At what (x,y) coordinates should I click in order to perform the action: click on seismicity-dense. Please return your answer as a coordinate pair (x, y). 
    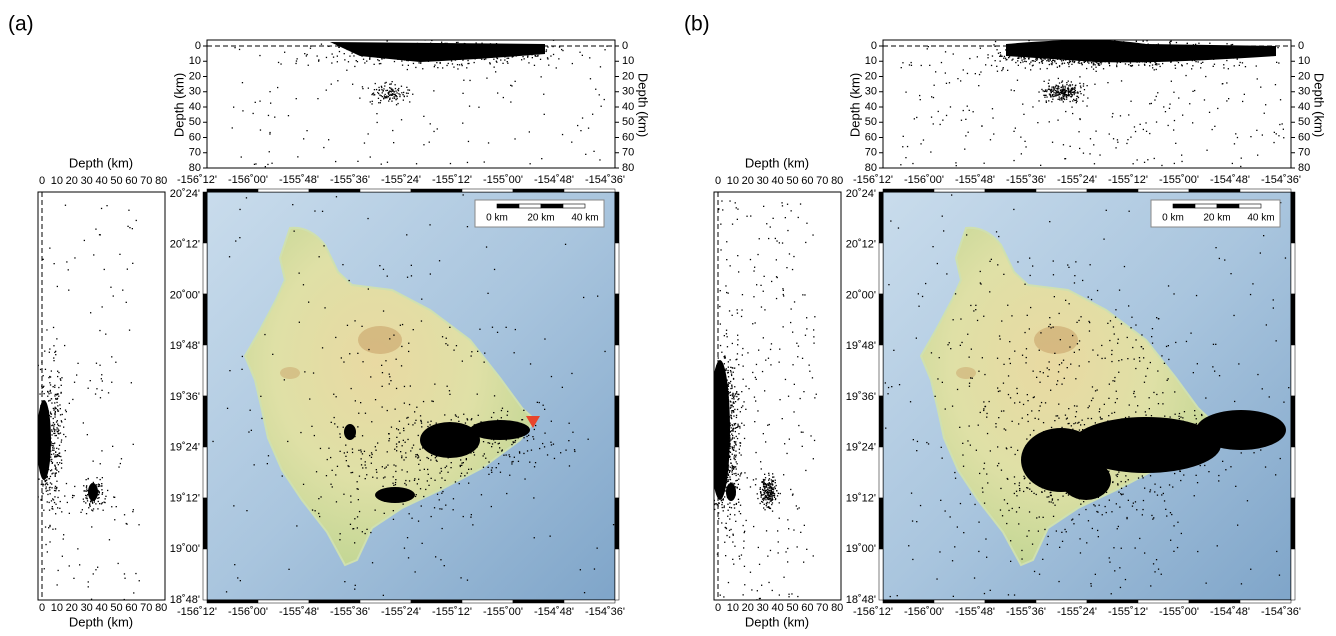
    Looking at the image, I should click on (44, 440).